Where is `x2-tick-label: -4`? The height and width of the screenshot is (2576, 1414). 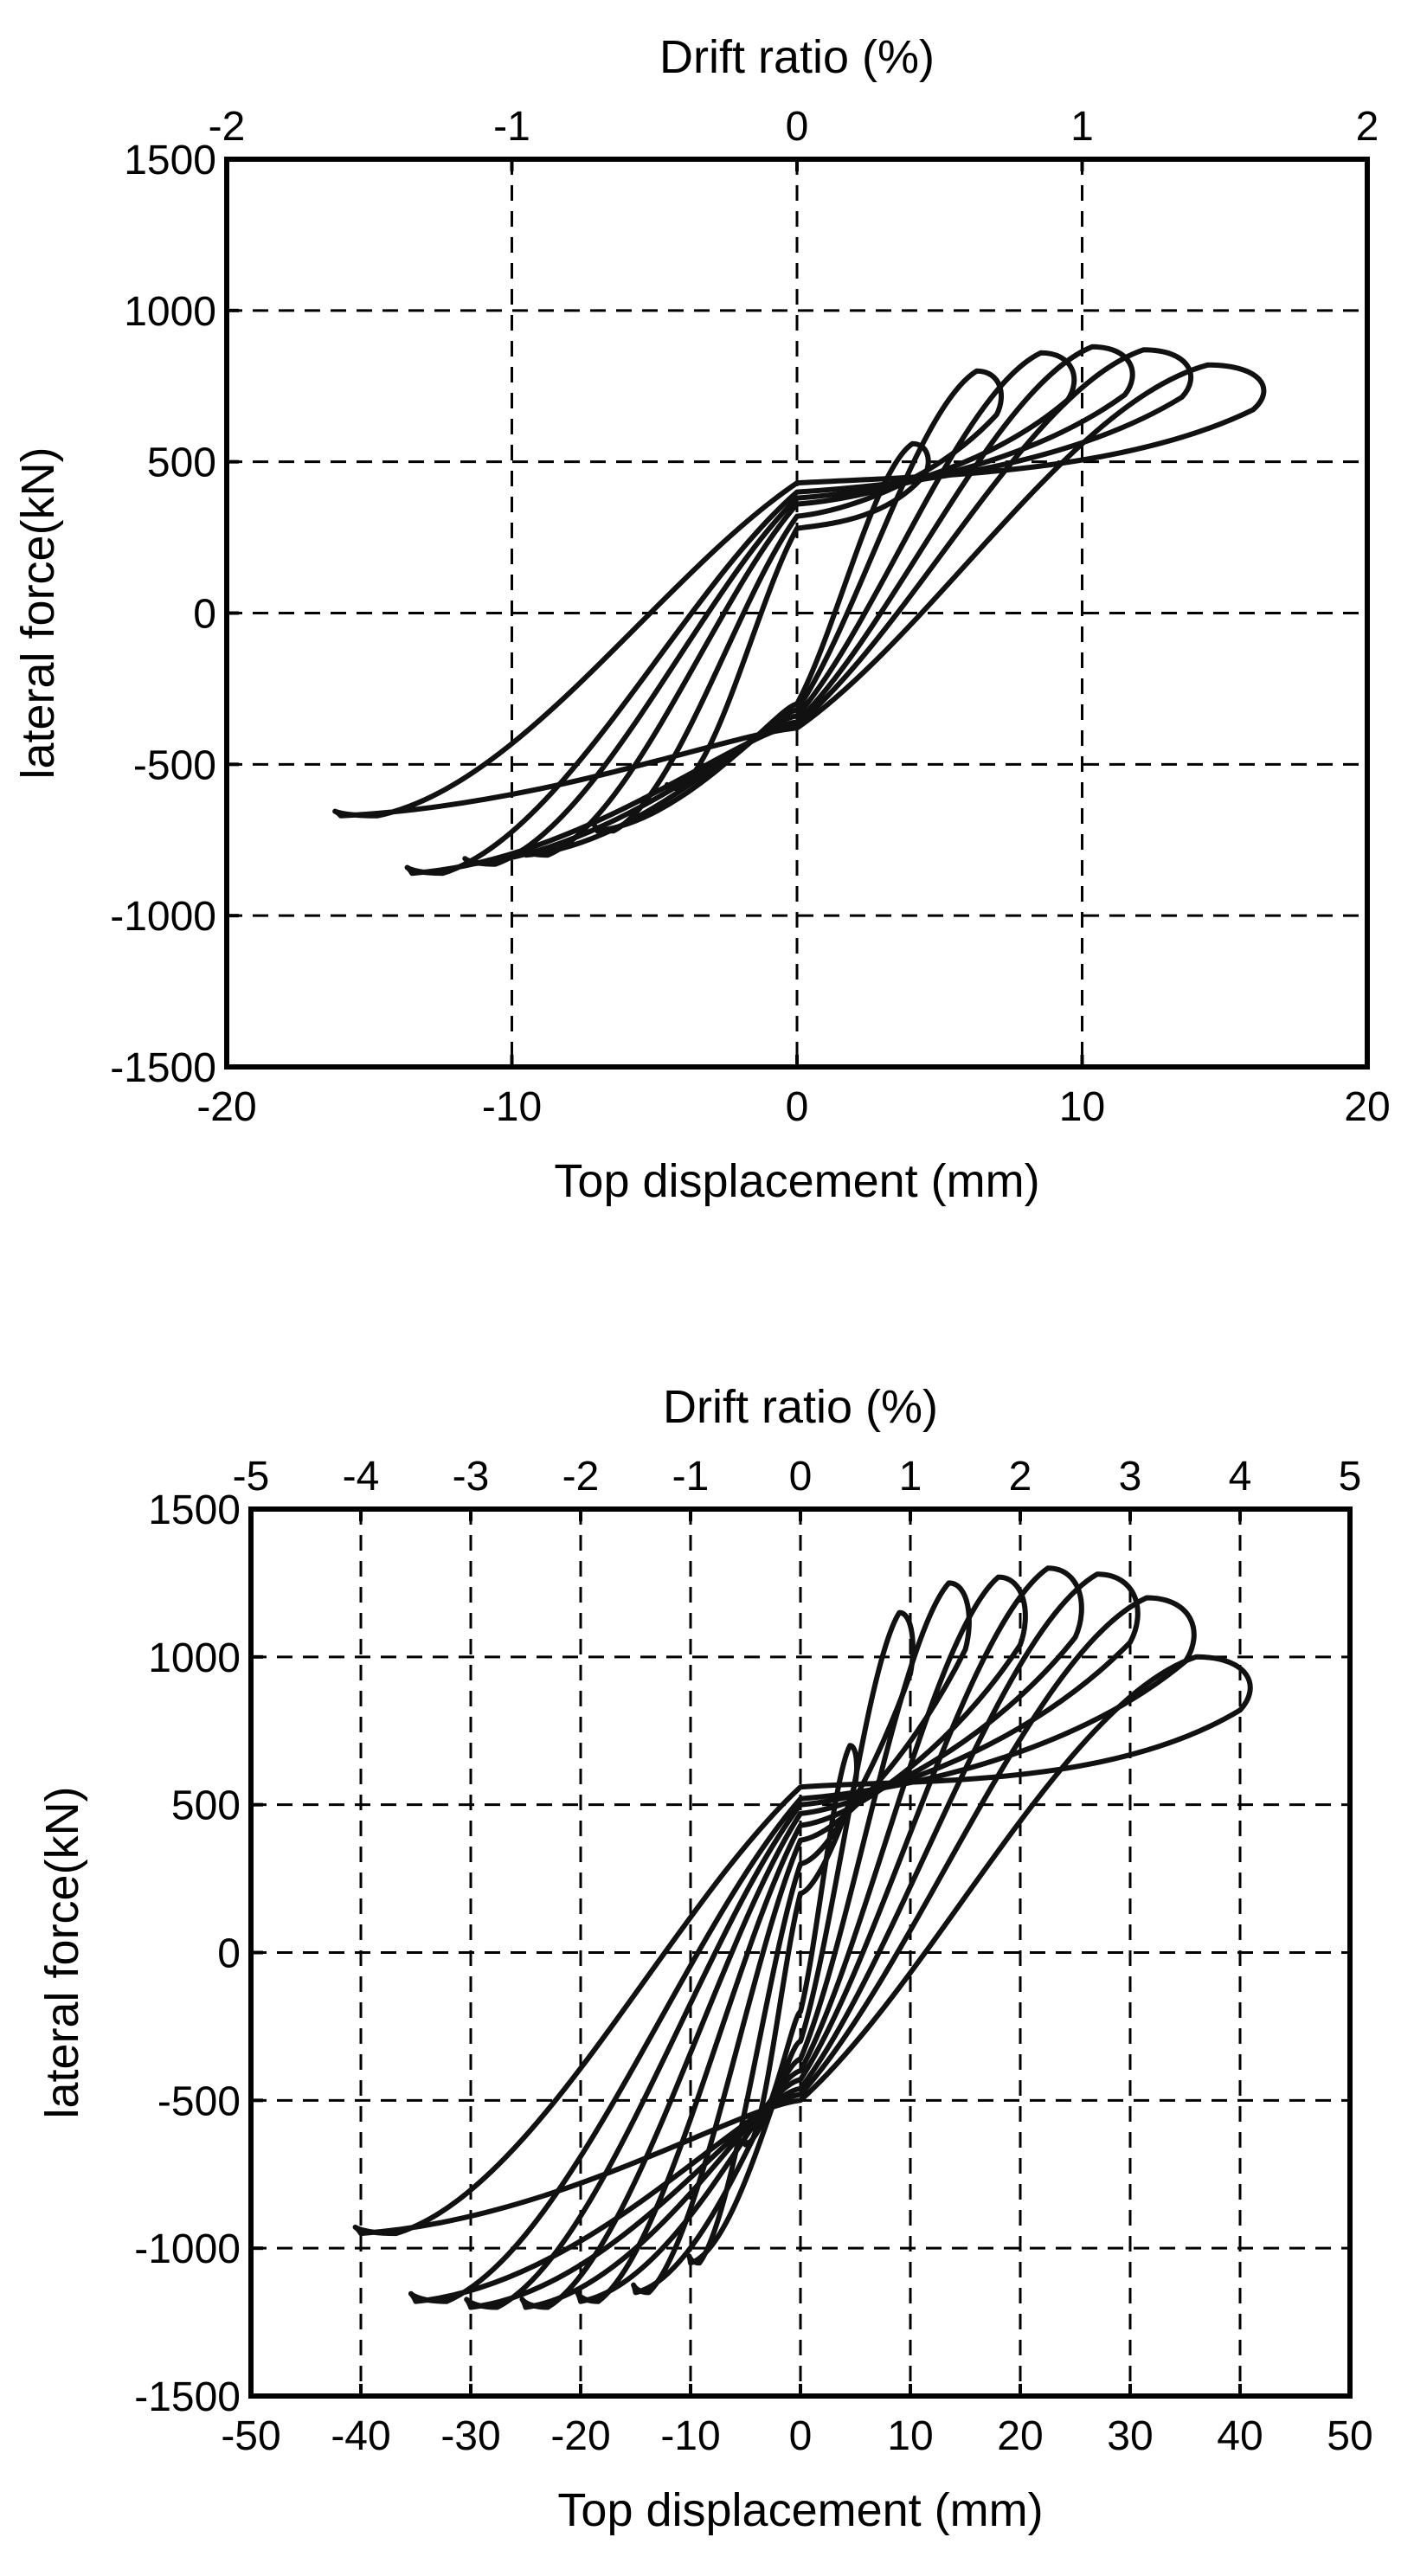 x2-tick-label: -4 is located at coordinates (361, 1477).